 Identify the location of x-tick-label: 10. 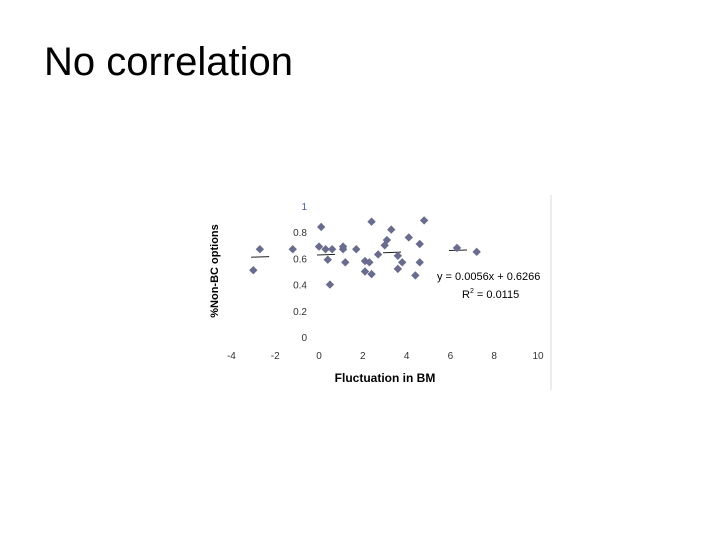
(538, 356).